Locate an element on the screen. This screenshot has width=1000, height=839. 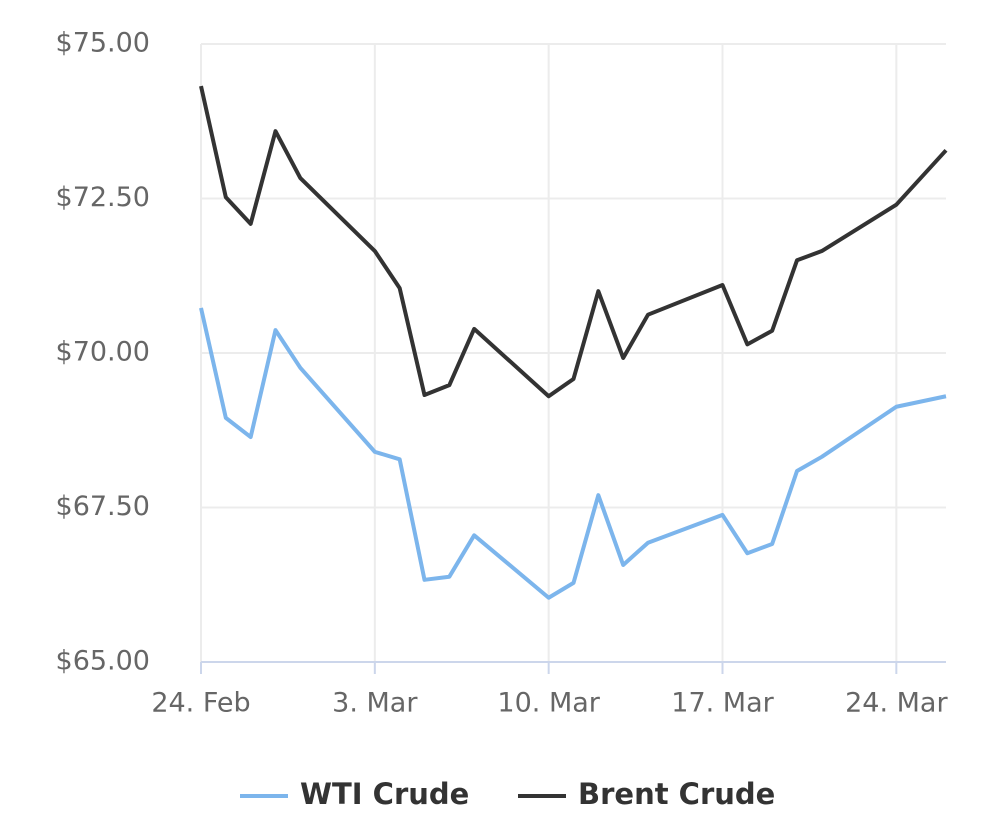
x-tick-label: 17. Mar is located at coordinates (722, 703).